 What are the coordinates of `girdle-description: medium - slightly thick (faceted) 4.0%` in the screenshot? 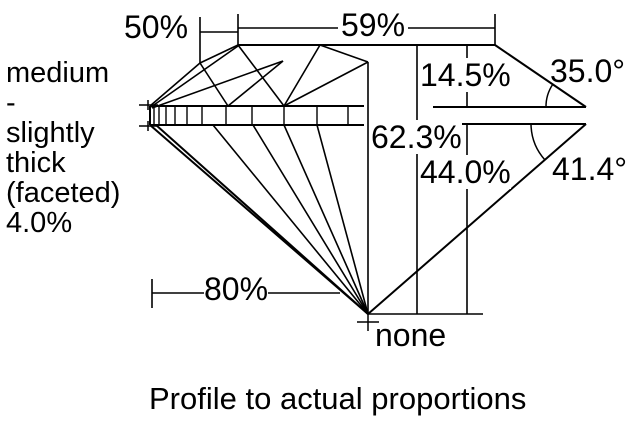 It's located at (63, 148).